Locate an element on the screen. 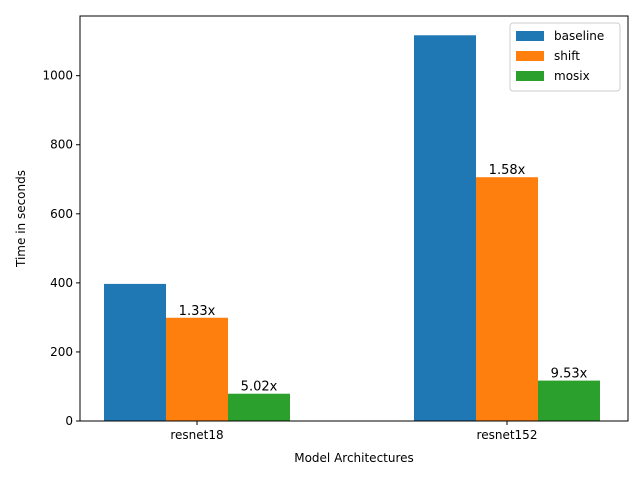 The image size is (640, 480). y-tick-label: 800 is located at coordinates (61, 145).